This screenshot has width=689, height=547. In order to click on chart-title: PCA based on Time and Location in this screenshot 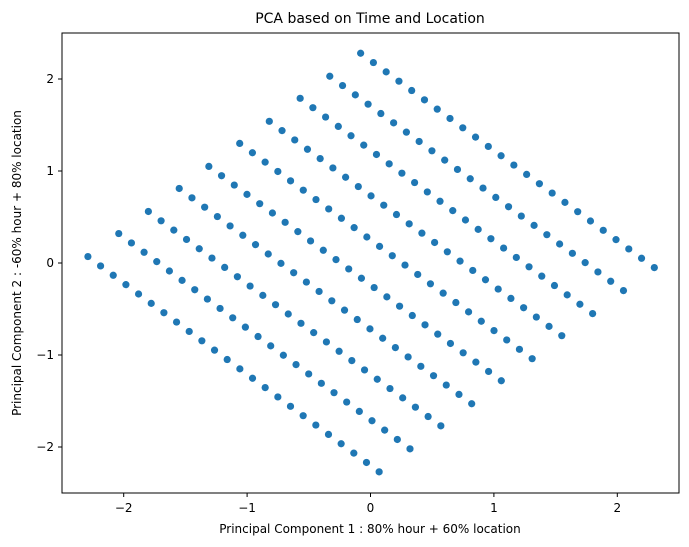, I will do `click(370, 19)`.